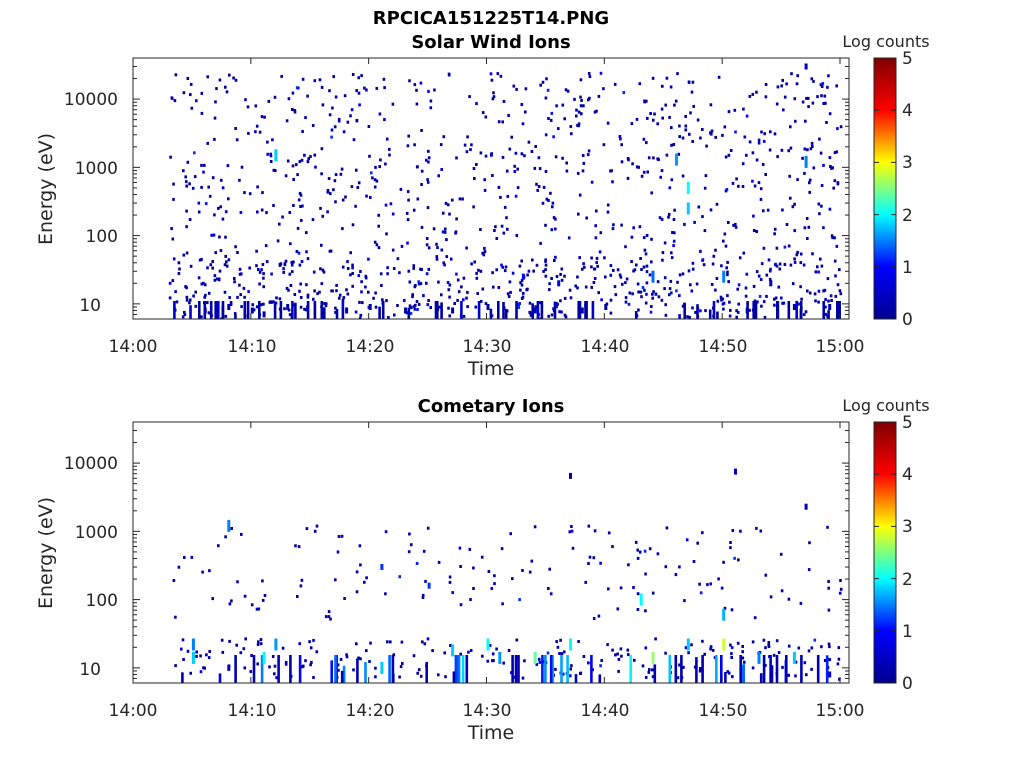 Image resolution: width=1024 pixels, height=772 pixels. What do you see at coordinates (723, 711) in the screenshot?
I see `panel2-xtick-label-1450: 14:50` at bounding box center [723, 711].